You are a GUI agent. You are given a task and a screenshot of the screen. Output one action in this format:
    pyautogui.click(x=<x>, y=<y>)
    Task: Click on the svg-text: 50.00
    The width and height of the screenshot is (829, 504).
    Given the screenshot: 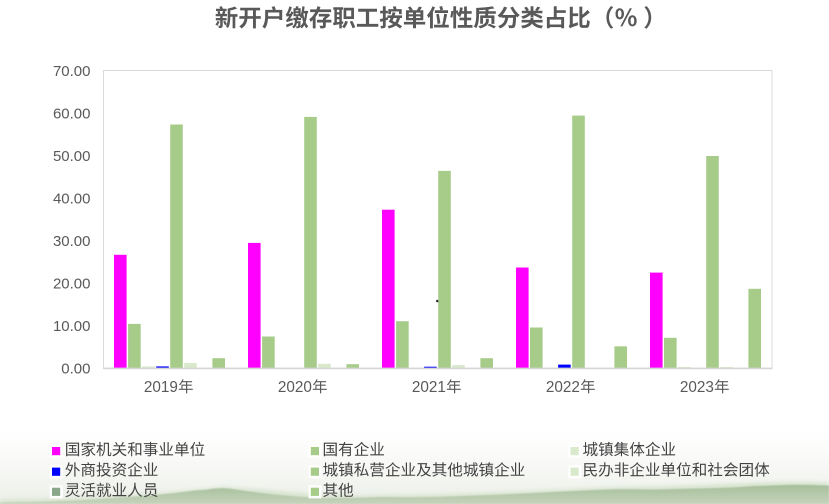 What is the action you would take?
    pyautogui.click(x=72, y=156)
    